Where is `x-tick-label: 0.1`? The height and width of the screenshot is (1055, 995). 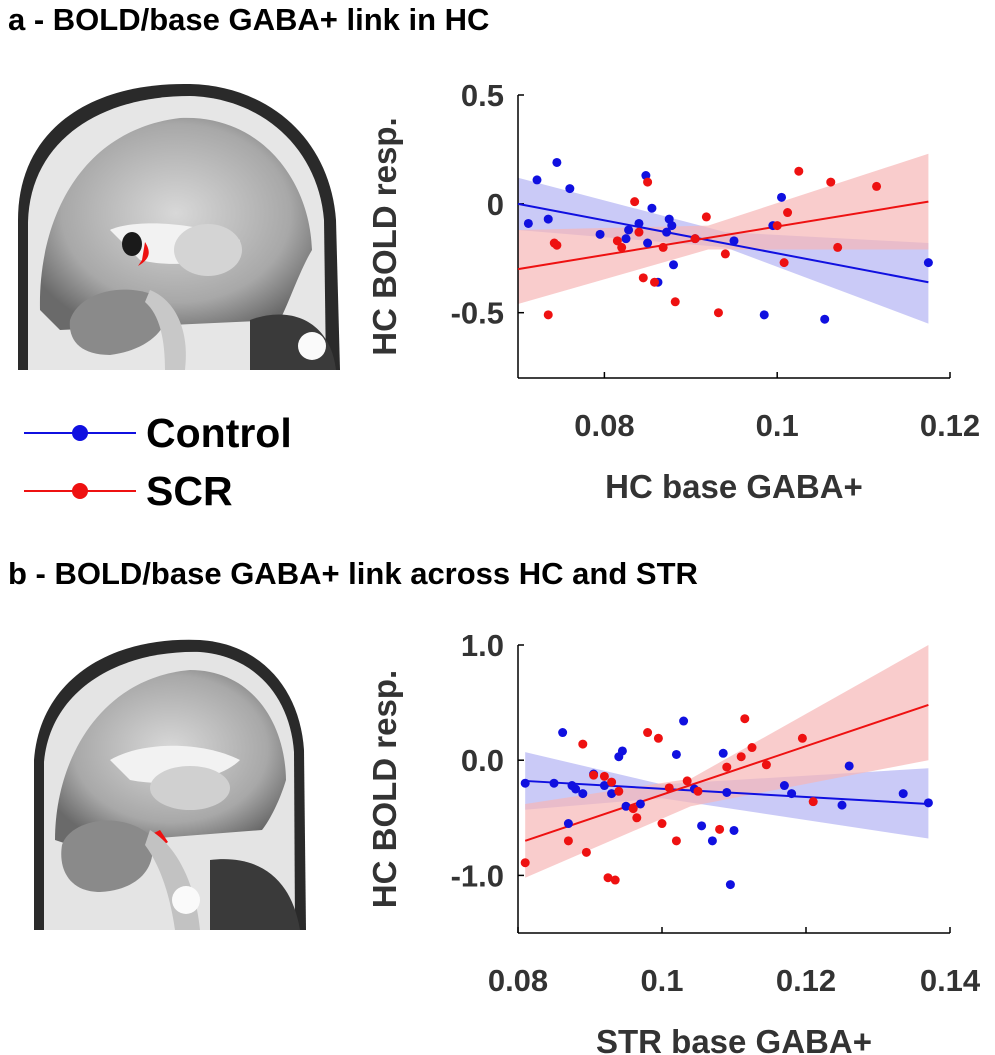 x-tick-label: 0.1 is located at coordinates (661, 980).